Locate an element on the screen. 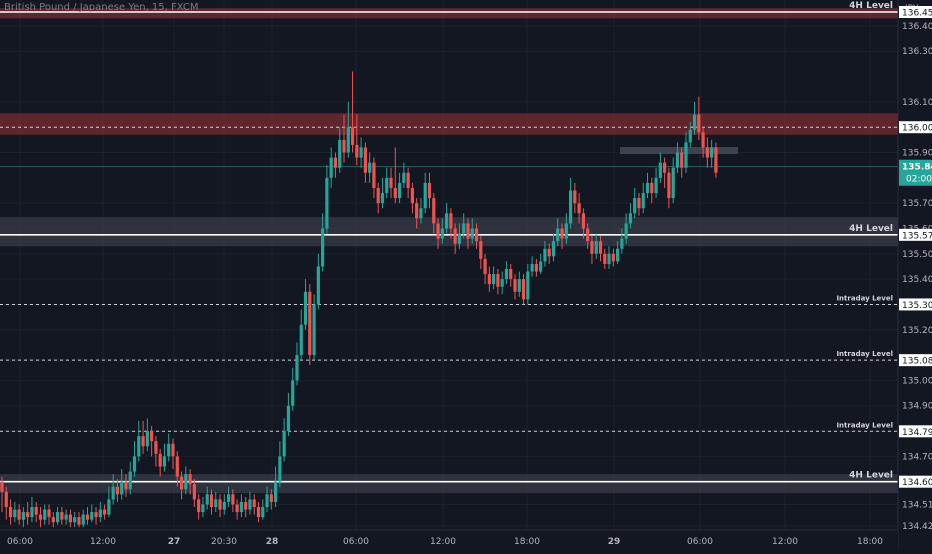 This screenshot has height=554, width=932. time-tick-label: 29 is located at coordinates (614, 542).